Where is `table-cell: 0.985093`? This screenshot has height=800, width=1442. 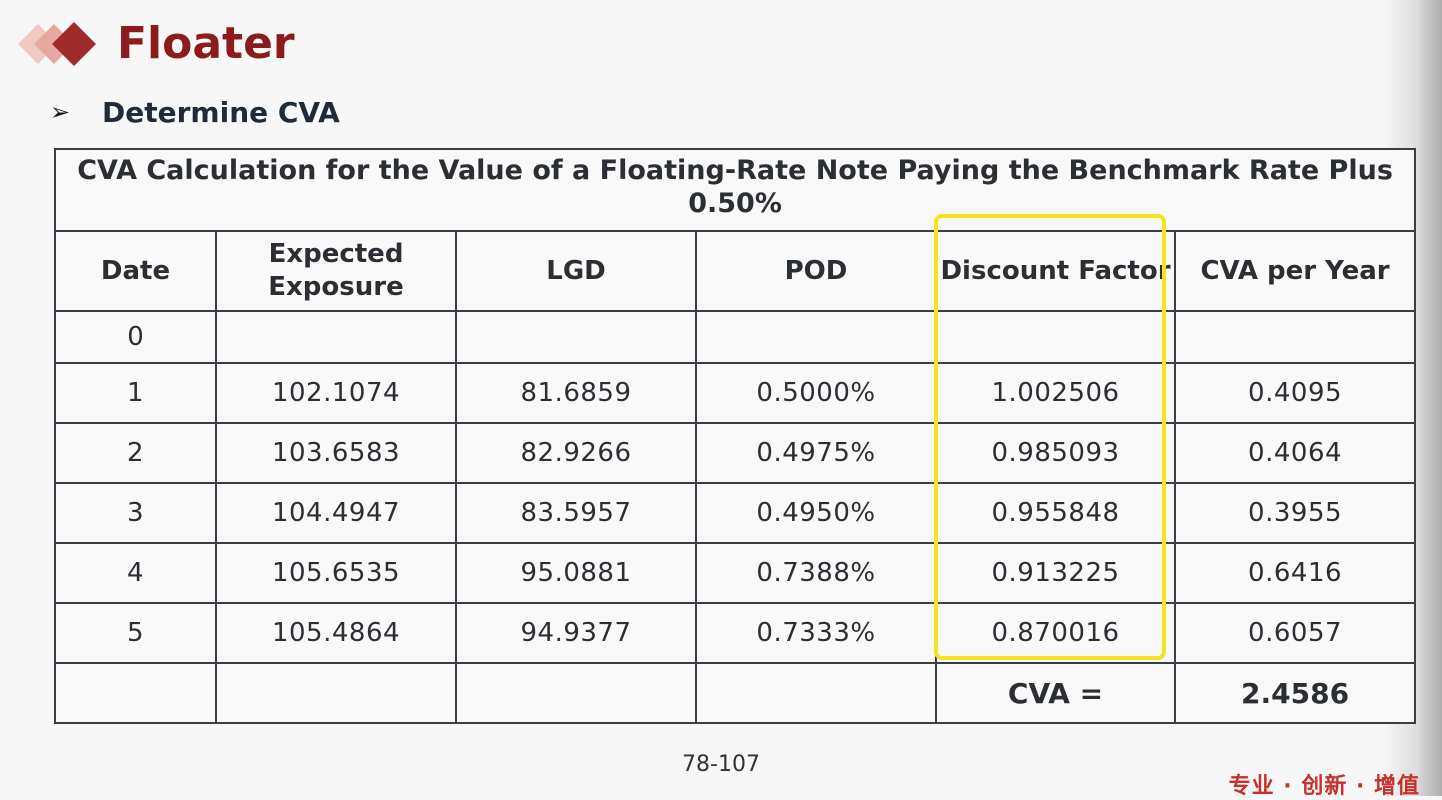 table-cell: 0.985093 is located at coordinates (1055, 453).